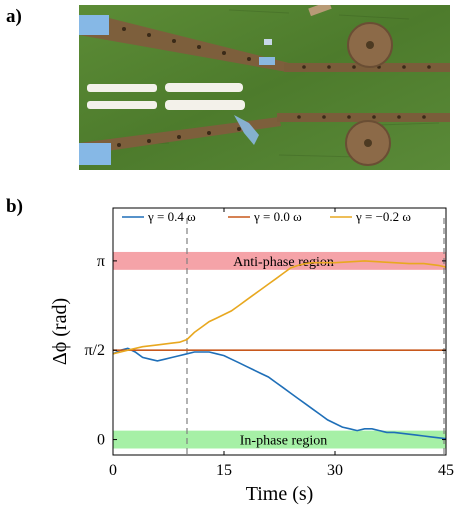 The image size is (456, 506). What do you see at coordinates (122, 105) in the screenshot?
I see `lower-fin-left` at bounding box center [122, 105].